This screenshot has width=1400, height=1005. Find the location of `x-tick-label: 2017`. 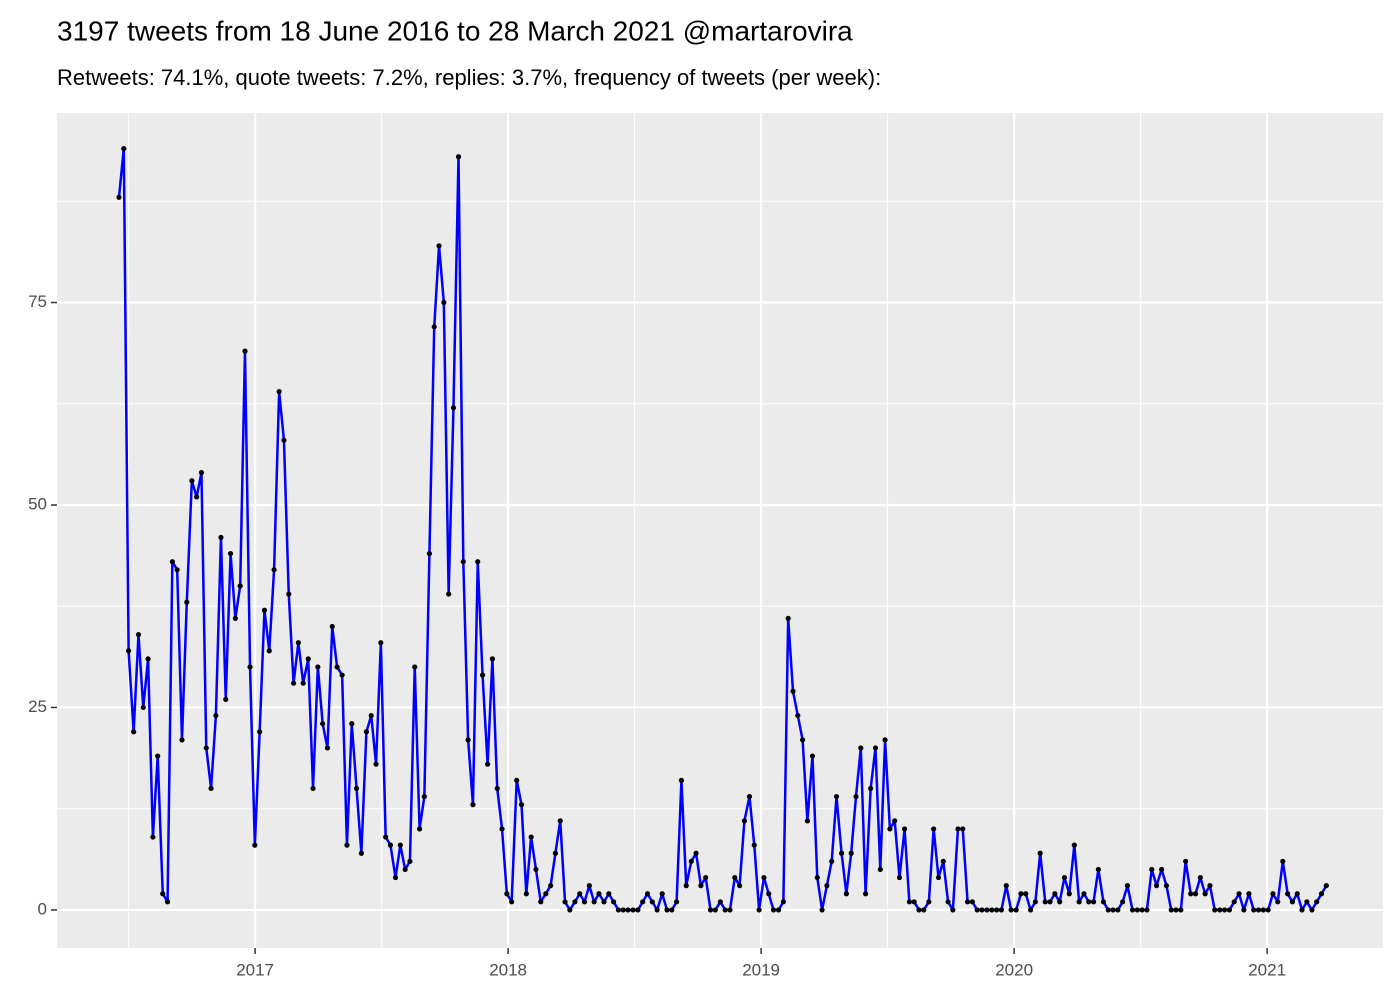

x-tick-label: 2017 is located at coordinates (255, 969).